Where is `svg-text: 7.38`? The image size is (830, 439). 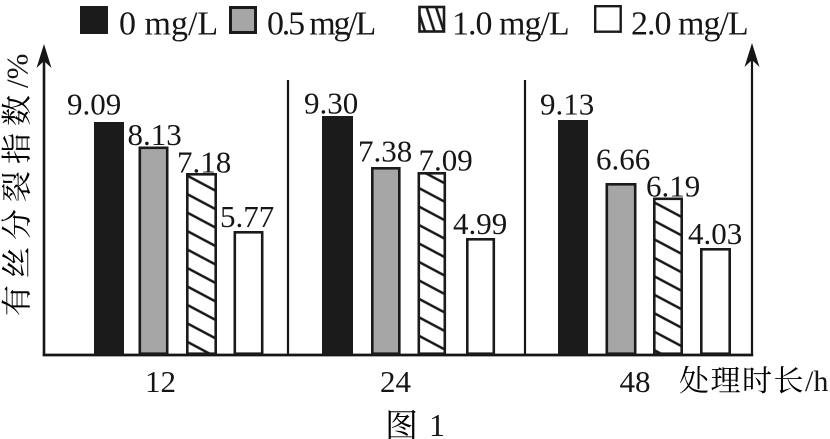 svg-text: 7.38 is located at coordinates (385, 151).